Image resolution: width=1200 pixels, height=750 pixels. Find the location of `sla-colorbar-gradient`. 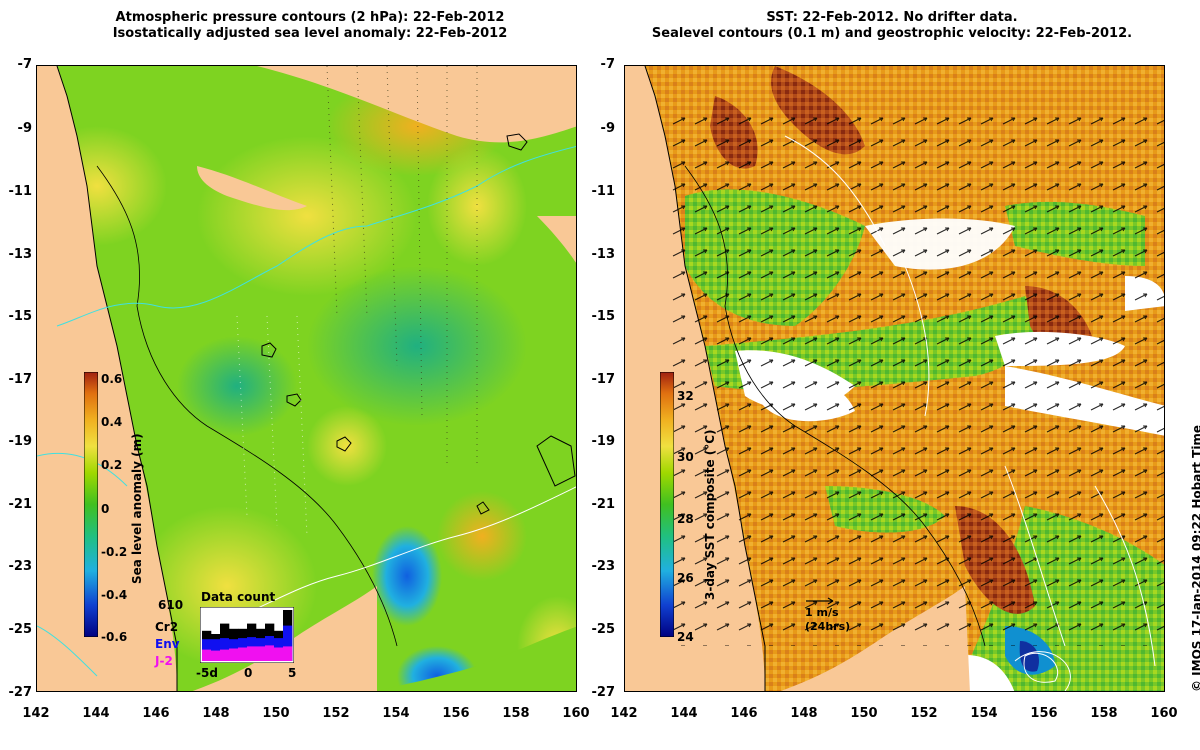

sla-colorbar-gradient is located at coordinates (91, 504).